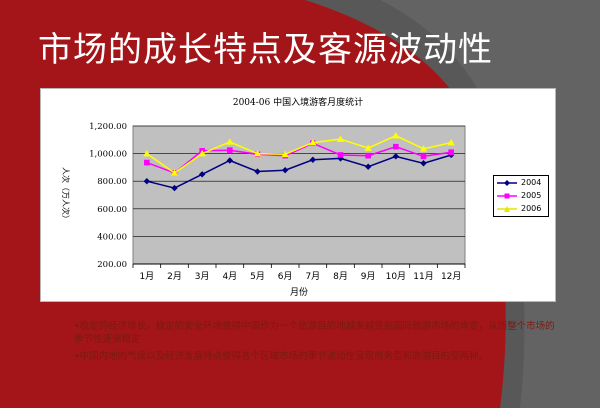  I want to click on legend-item-2006: 2006, so click(521, 208).